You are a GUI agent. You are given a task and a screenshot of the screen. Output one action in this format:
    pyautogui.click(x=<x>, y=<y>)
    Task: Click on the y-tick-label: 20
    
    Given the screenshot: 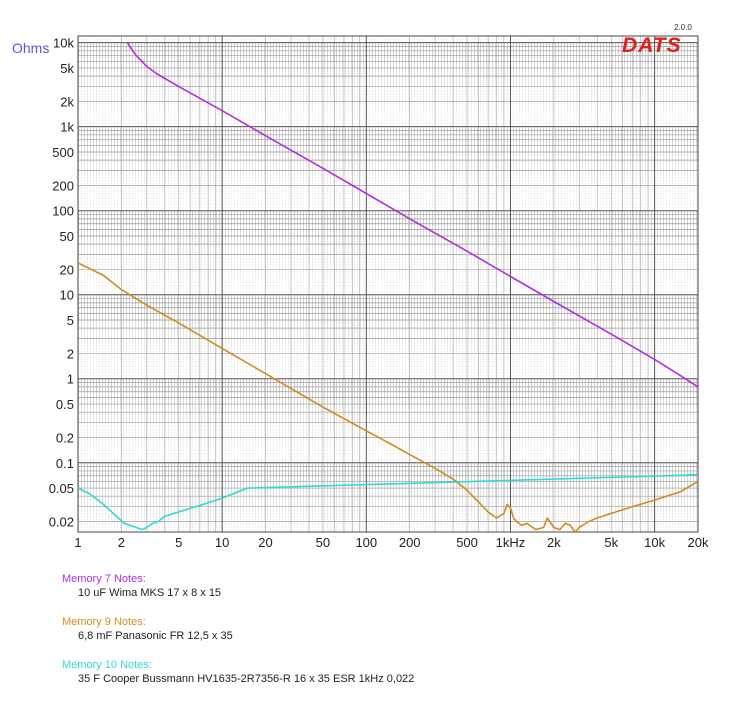 What is the action you would take?
    pyautogui.click(x=67, y=269)
    